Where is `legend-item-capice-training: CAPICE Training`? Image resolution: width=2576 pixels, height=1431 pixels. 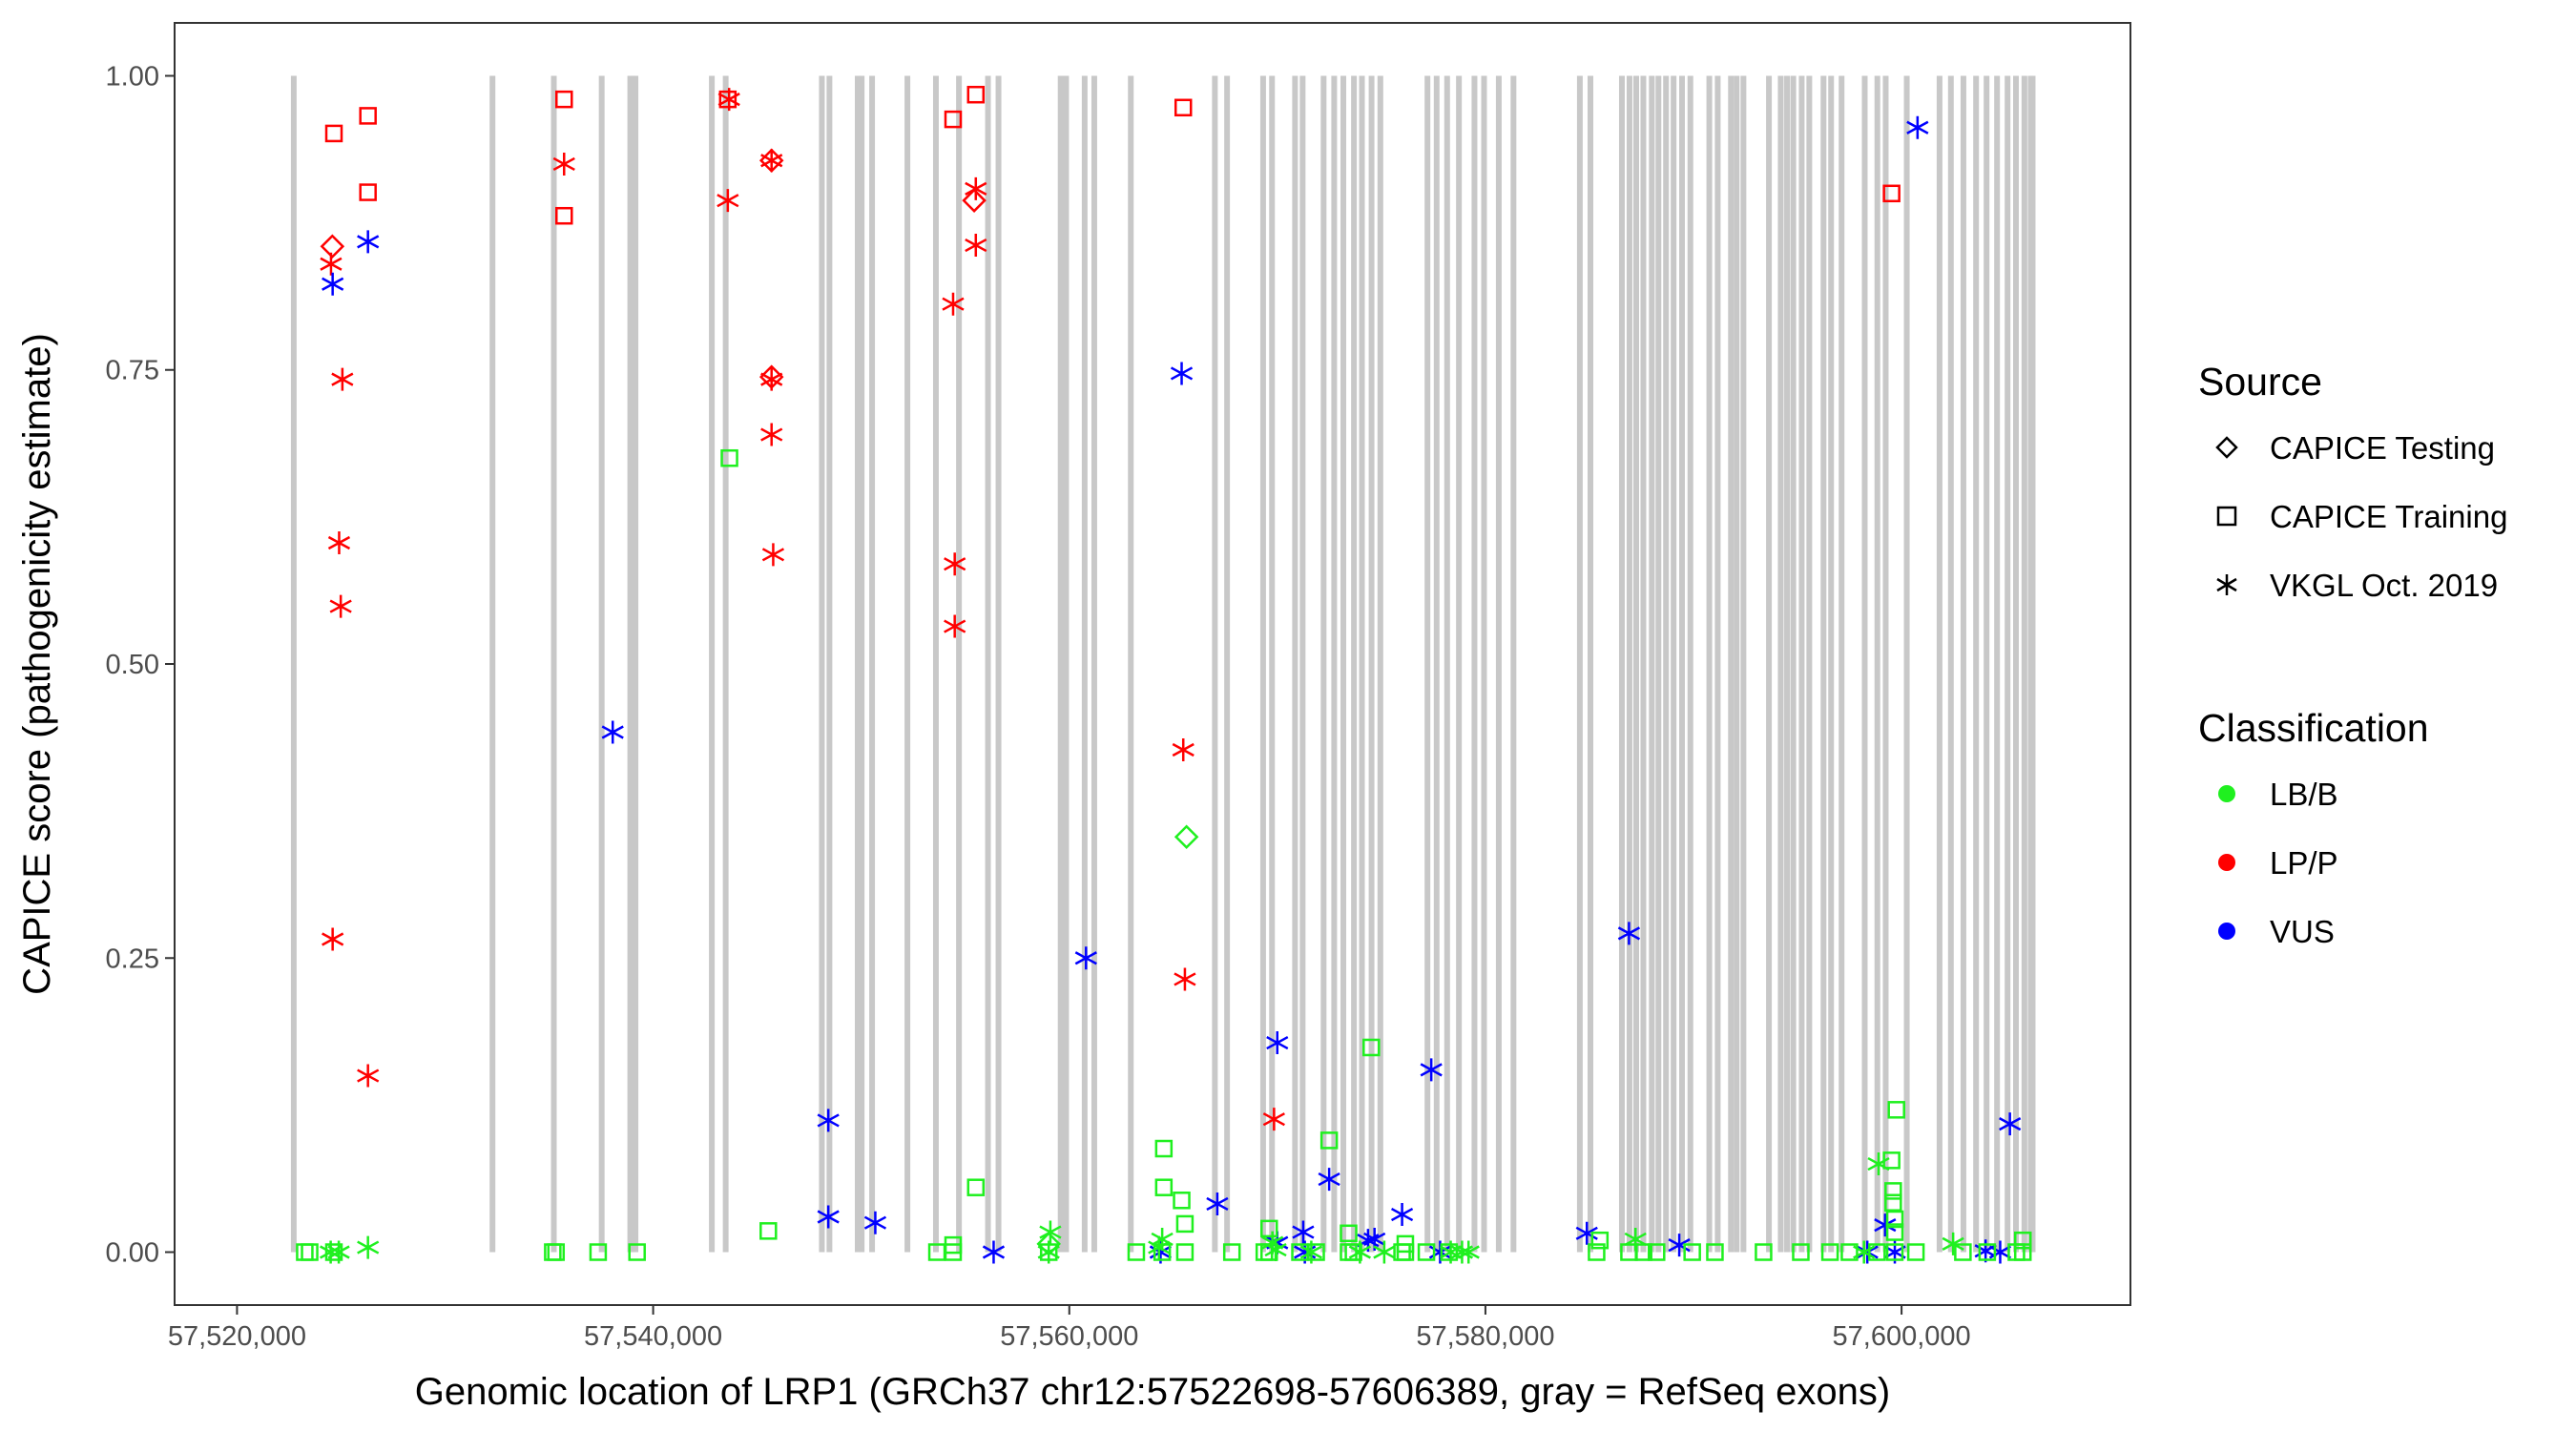
legend-item-capice-training: CAPICE Training is located at coordinates (2361, 516).